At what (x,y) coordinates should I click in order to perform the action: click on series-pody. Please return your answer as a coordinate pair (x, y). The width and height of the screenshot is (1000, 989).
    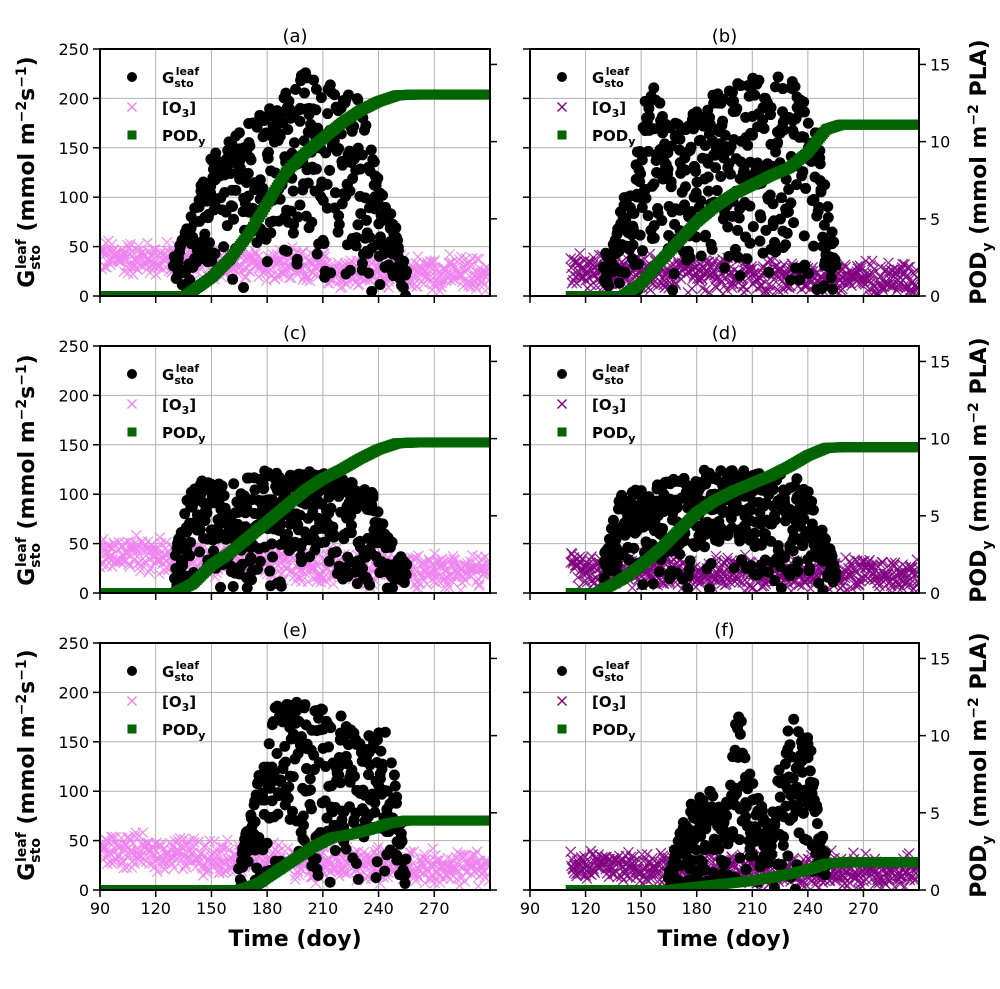
    Looking at the image, I should click on (295, 192).